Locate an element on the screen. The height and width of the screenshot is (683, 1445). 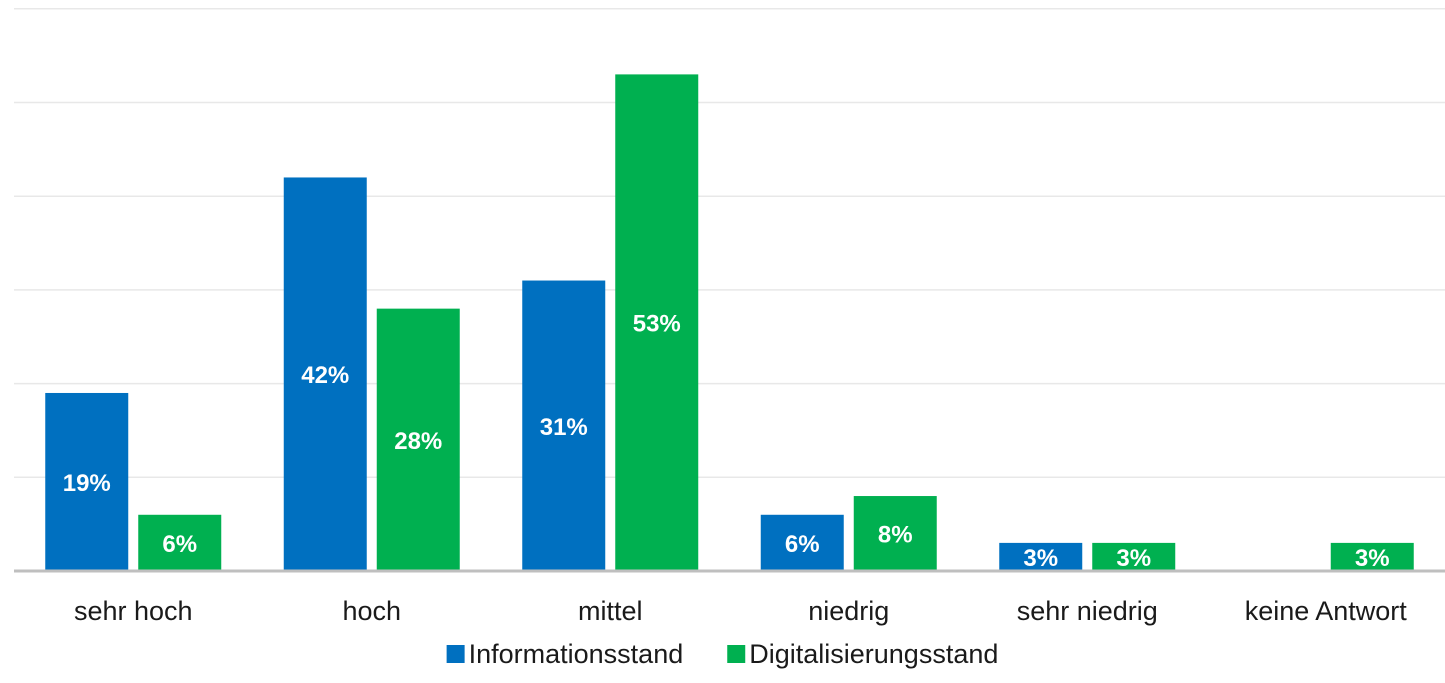
legend: Informationsstand Digitalisierungsstand is located at coordinates (722, 654).